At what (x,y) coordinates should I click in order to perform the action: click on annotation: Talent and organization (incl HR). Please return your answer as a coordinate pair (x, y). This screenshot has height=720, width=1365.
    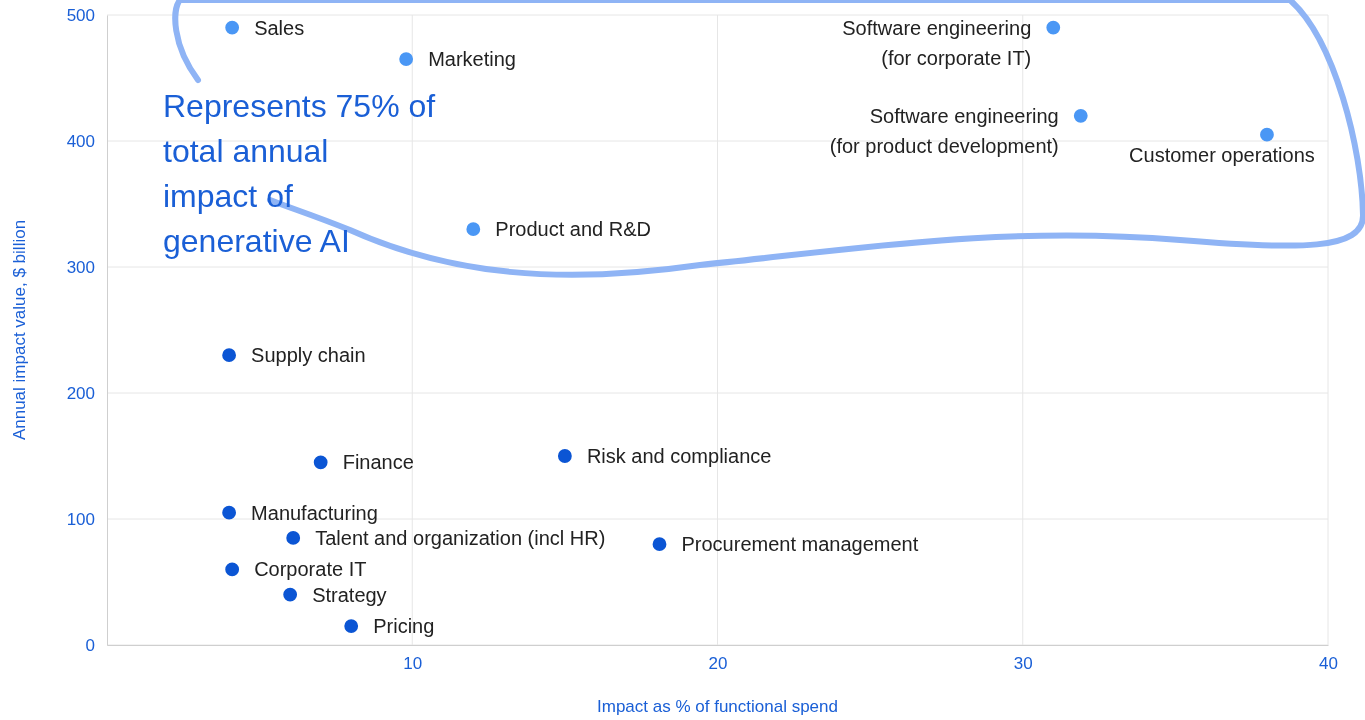
    Looking at the image, I should click on (460, 537).